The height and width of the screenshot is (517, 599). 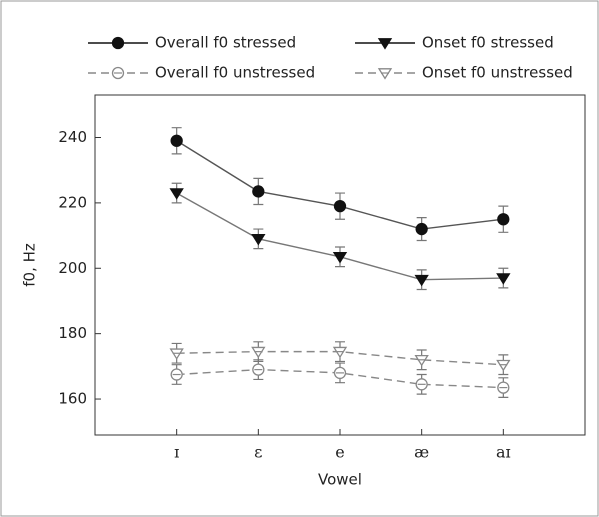 I want to click on y-tick-label: 160, so click(x=72, y=399).